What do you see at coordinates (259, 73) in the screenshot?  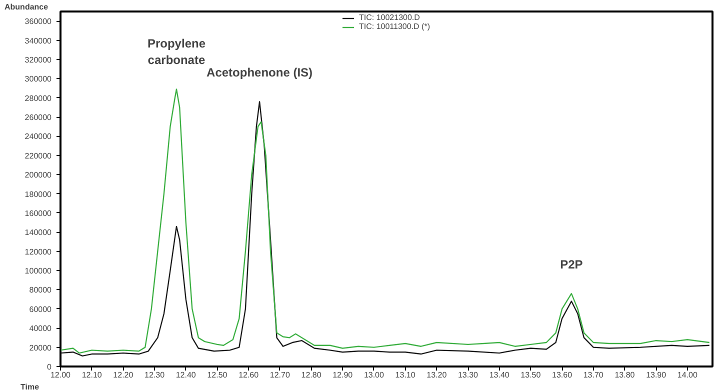 I see `annotation: Acetophenone (IS)` at bounding box center [259, 73].